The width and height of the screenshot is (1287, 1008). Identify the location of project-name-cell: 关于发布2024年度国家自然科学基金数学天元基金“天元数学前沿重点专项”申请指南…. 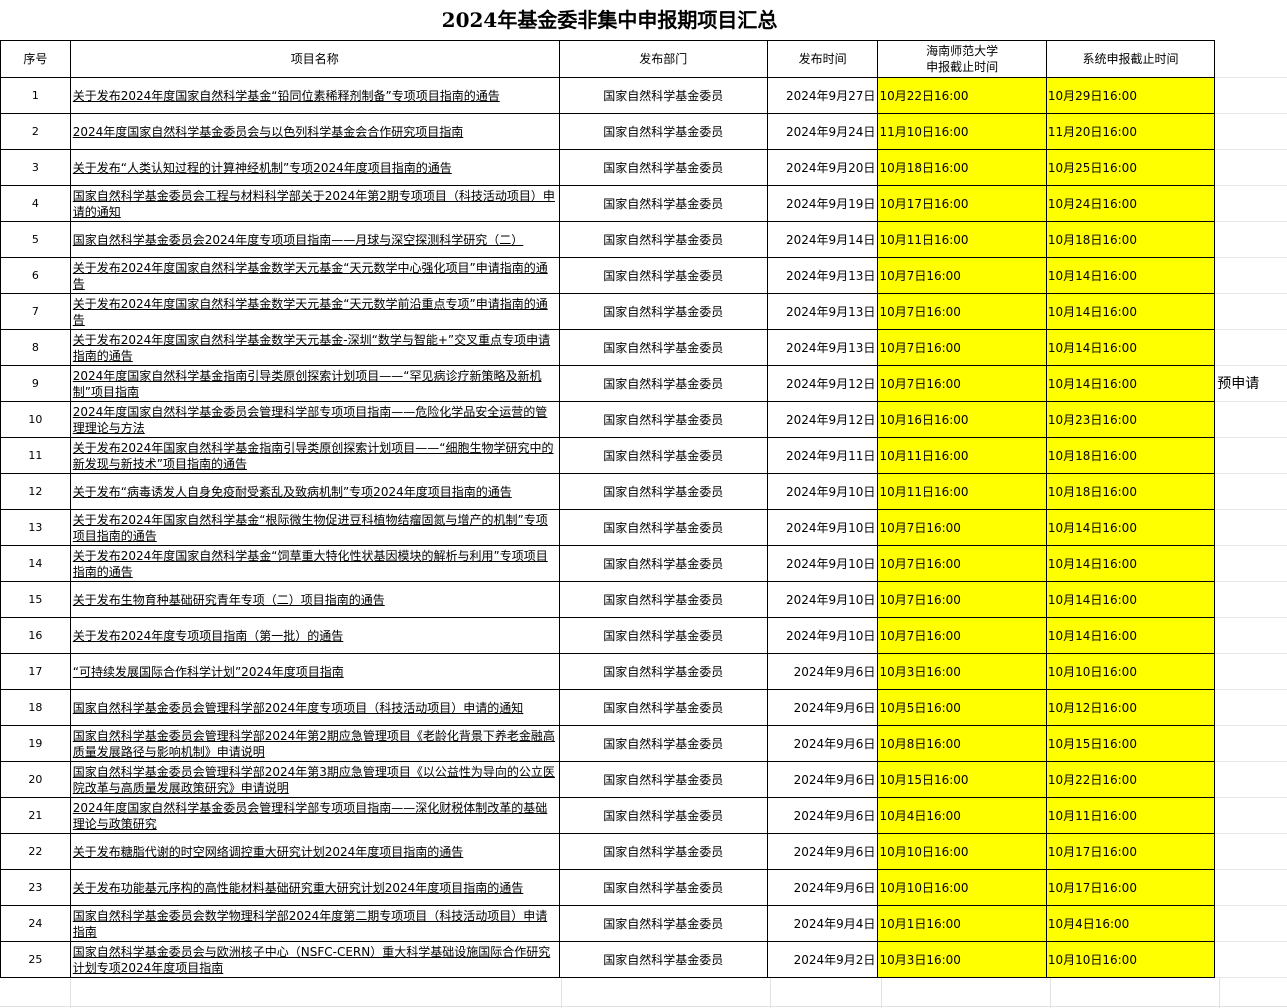
(314, 311).